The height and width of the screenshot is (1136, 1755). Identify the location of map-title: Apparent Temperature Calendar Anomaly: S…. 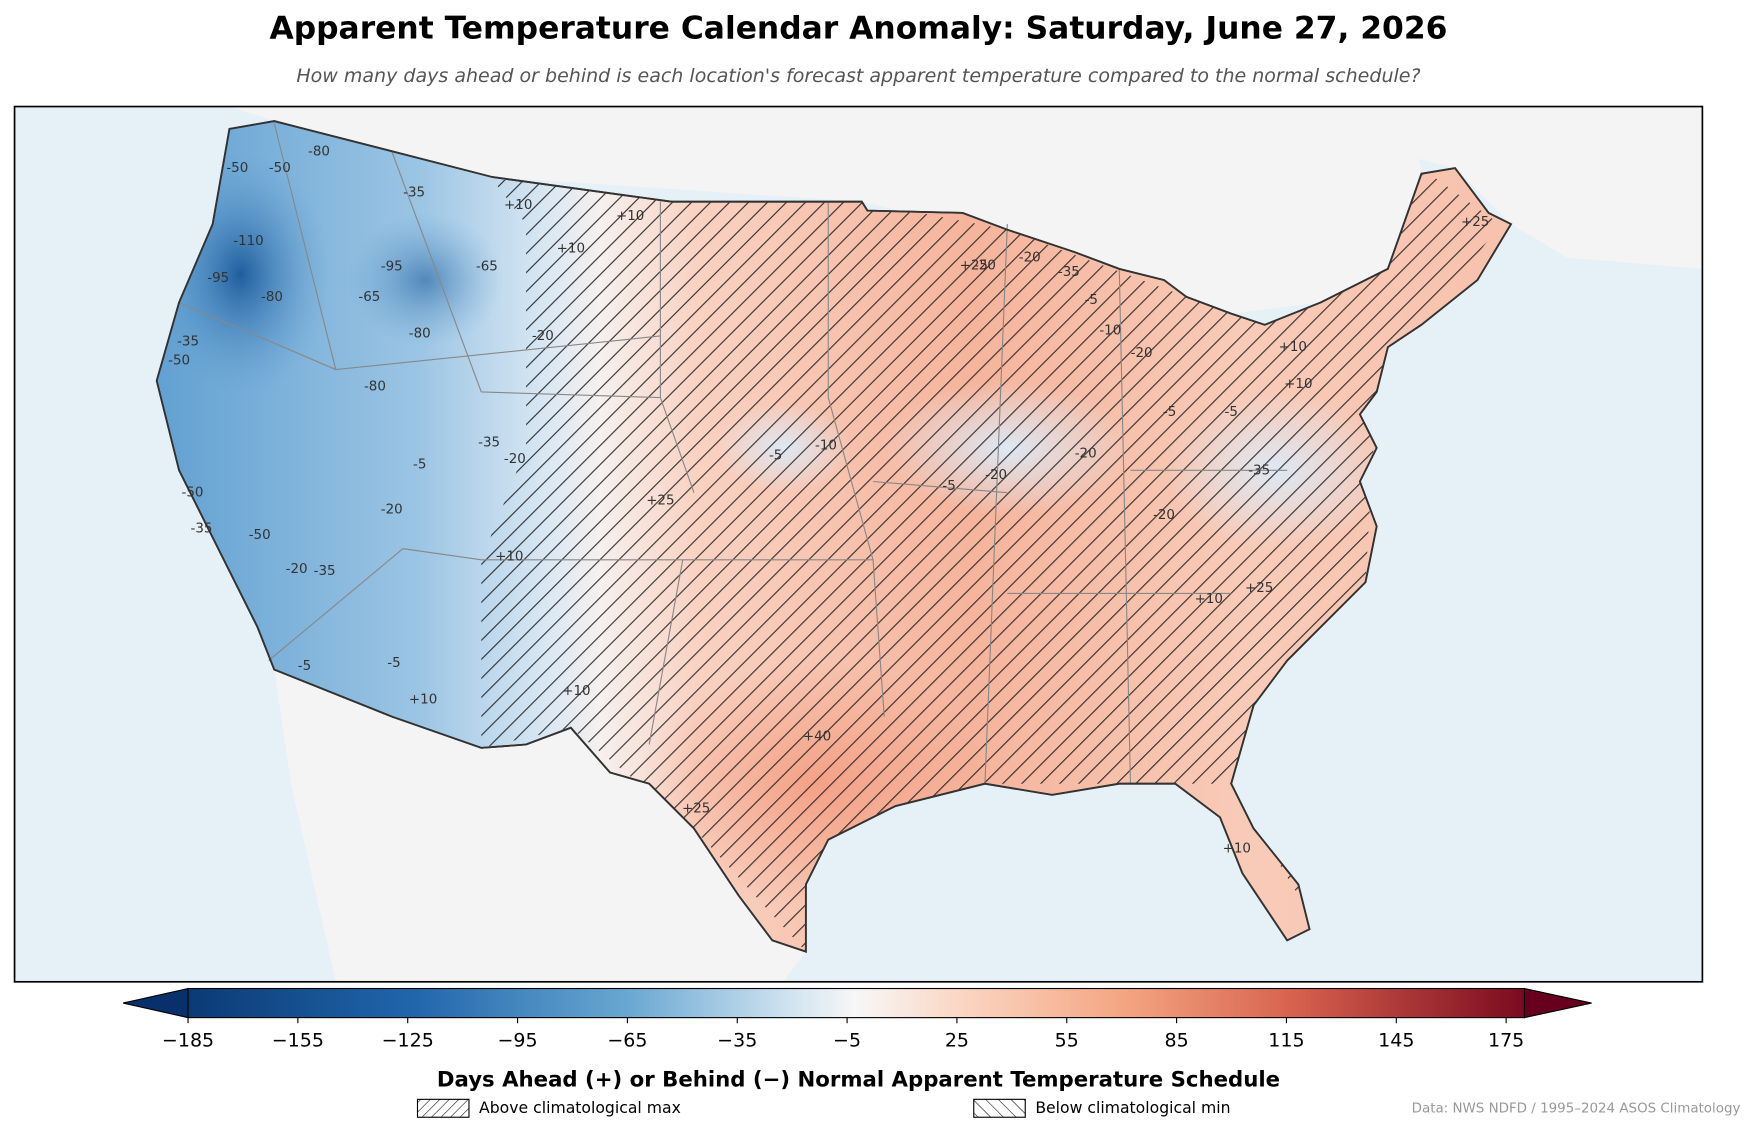
(858, 28).